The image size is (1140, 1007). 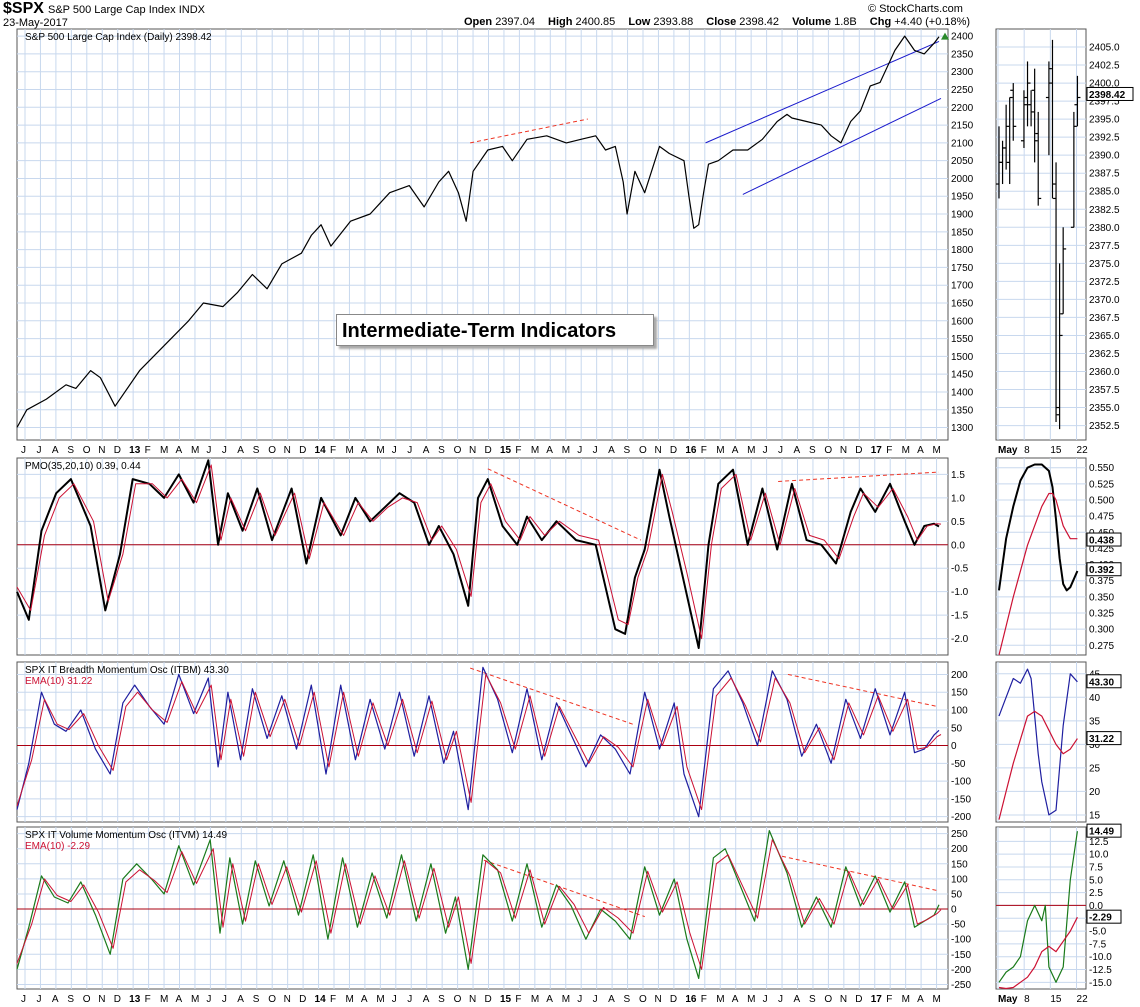 What do you see at coordinates (1104, 66) in the screenshot?
I see `zoom-y-tick-label: 2402.5` at bounding box center [1104, 66].